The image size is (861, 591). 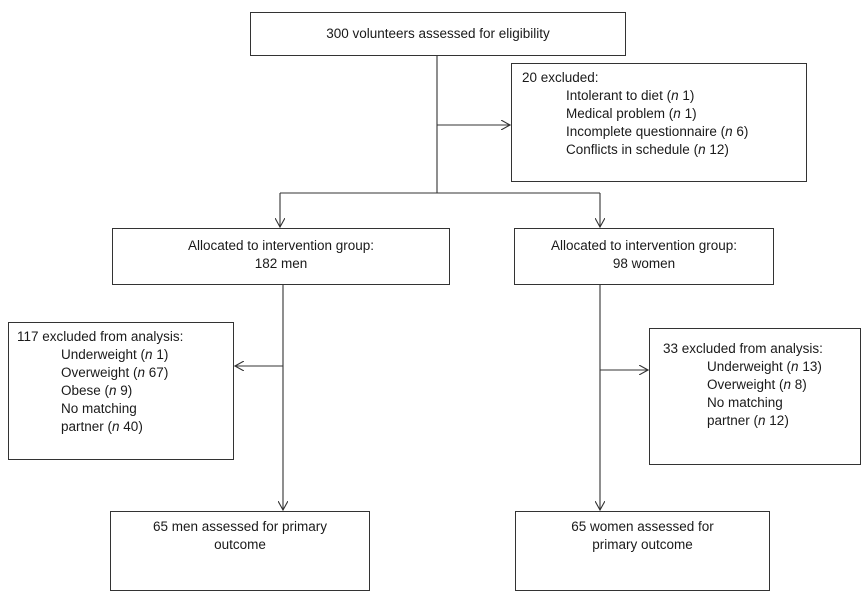 What do you see at coordinates (115, 354) in the screenshot?
I see `excluded-men-item: Underweight (n 1)` at bounding box center [115, 354].